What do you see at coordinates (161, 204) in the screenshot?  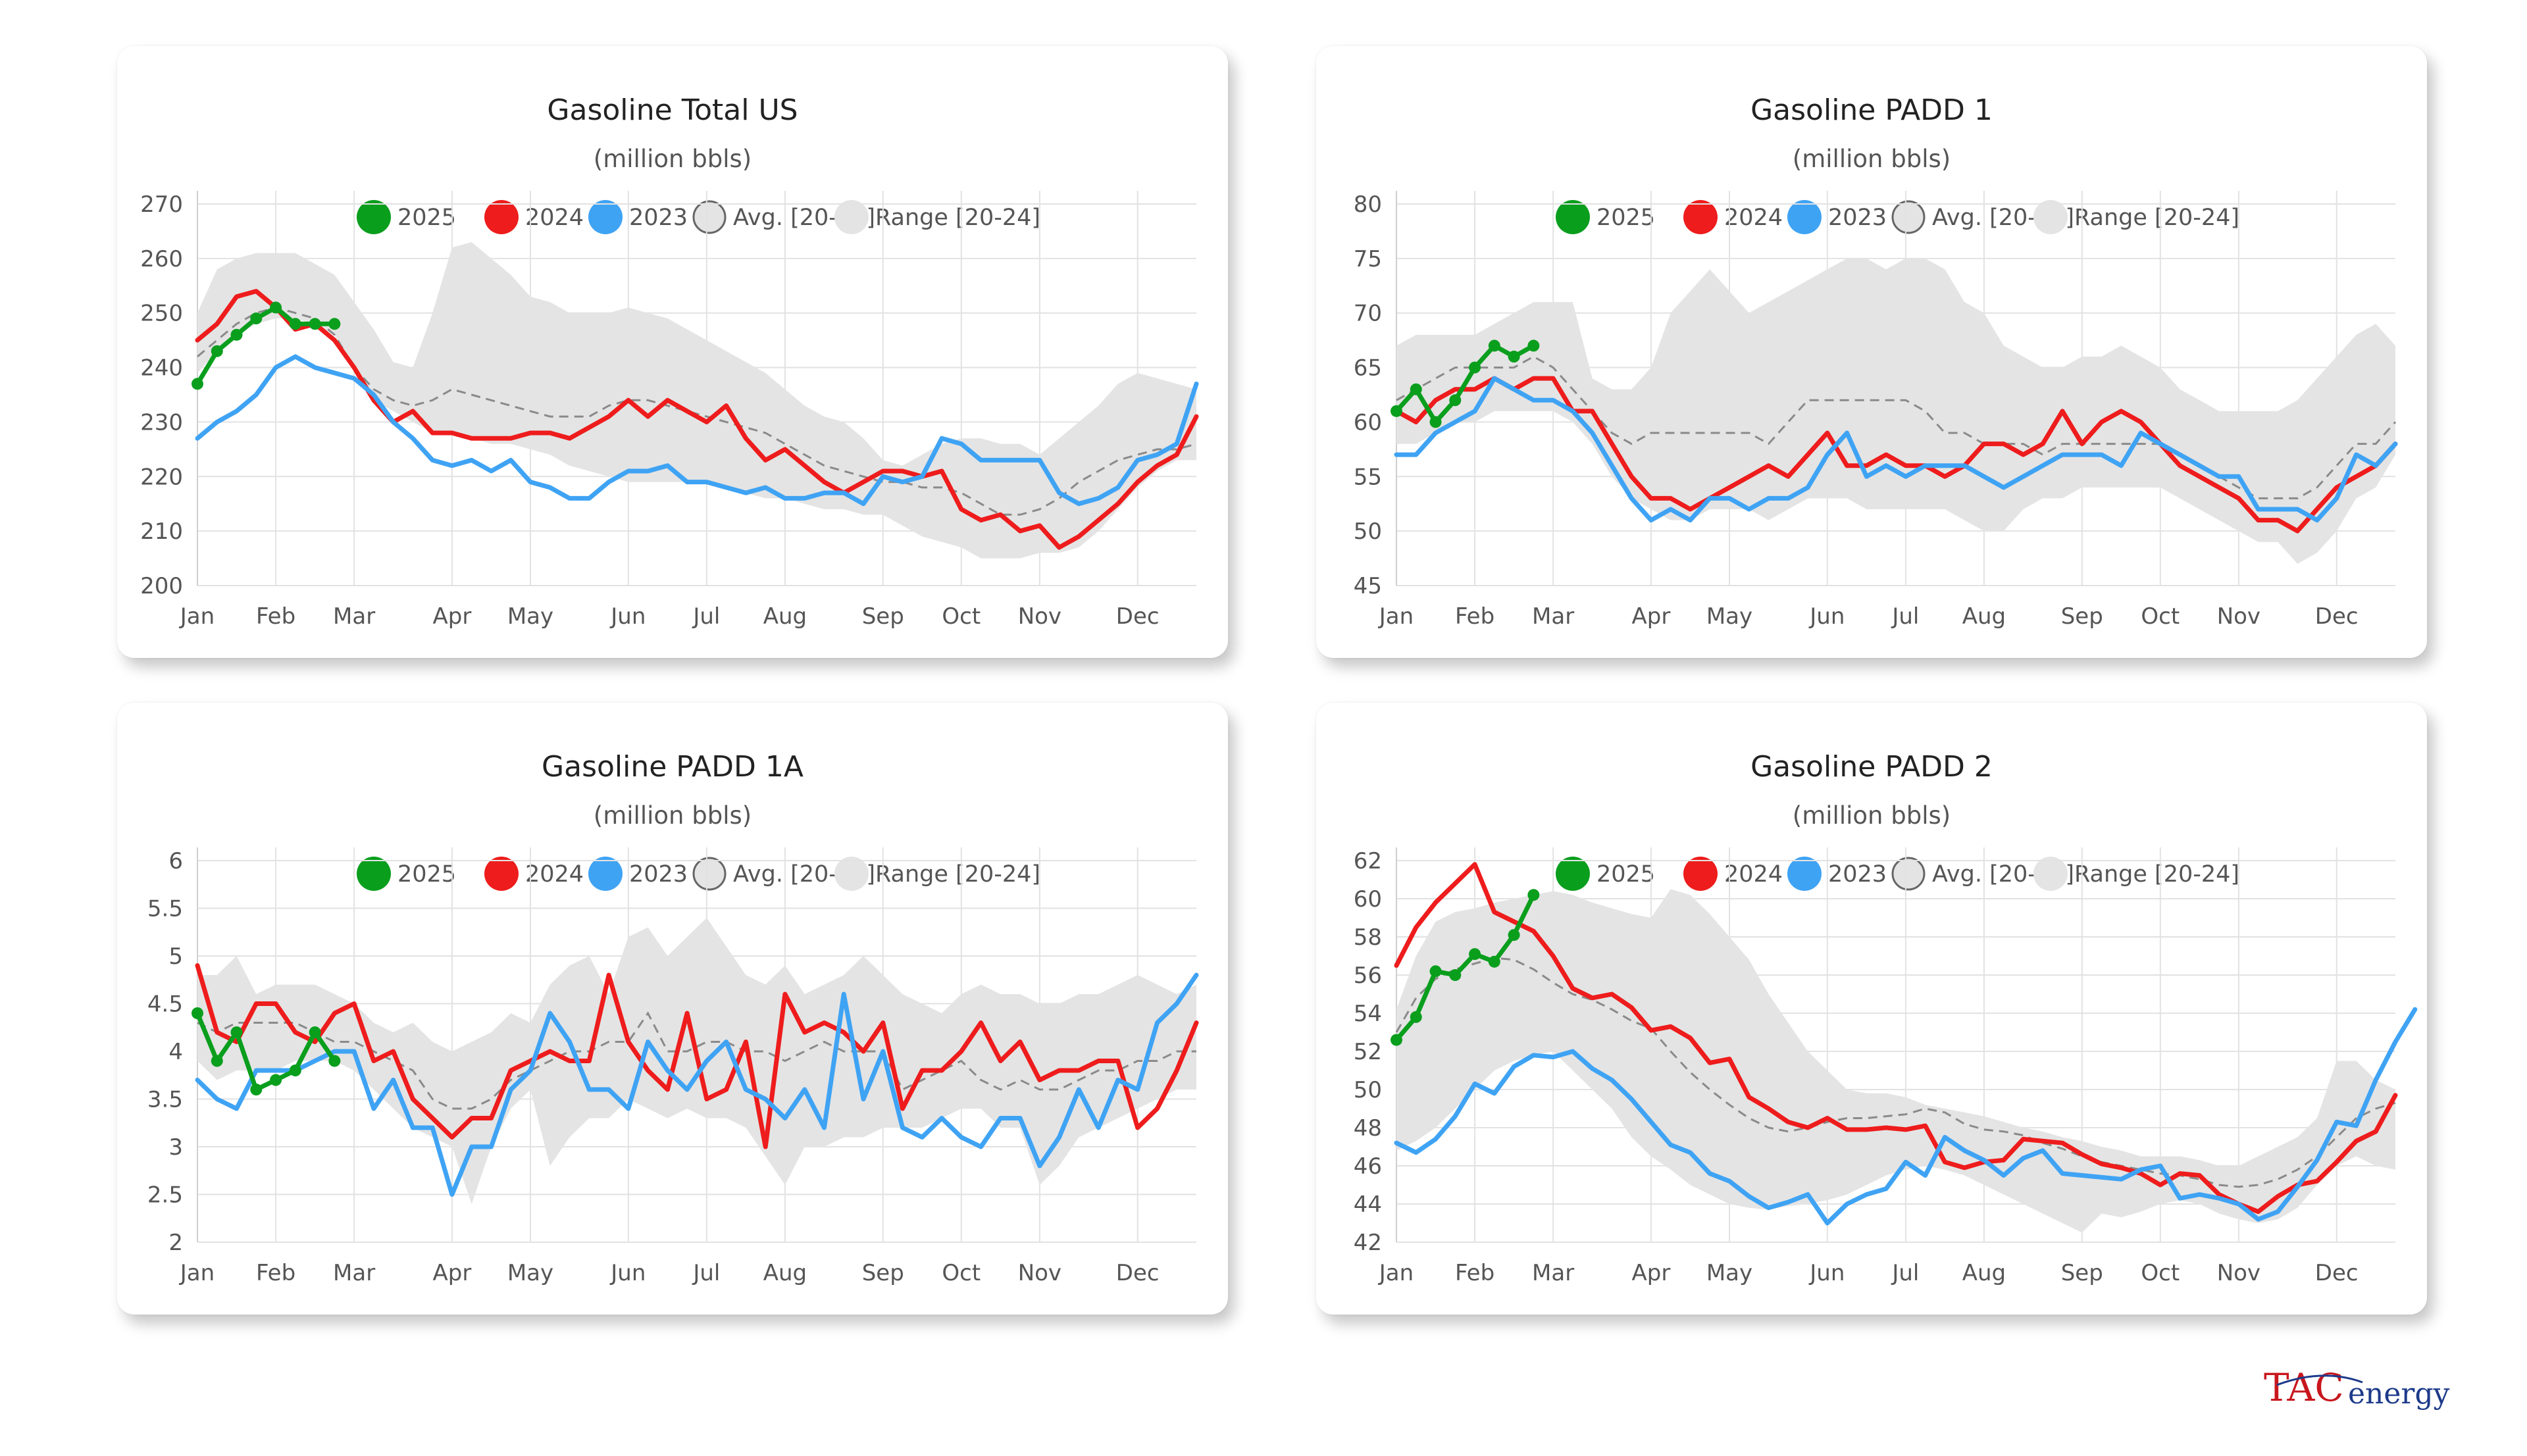 I see `y-tick-label: 270` at bounding box center [161, 204].